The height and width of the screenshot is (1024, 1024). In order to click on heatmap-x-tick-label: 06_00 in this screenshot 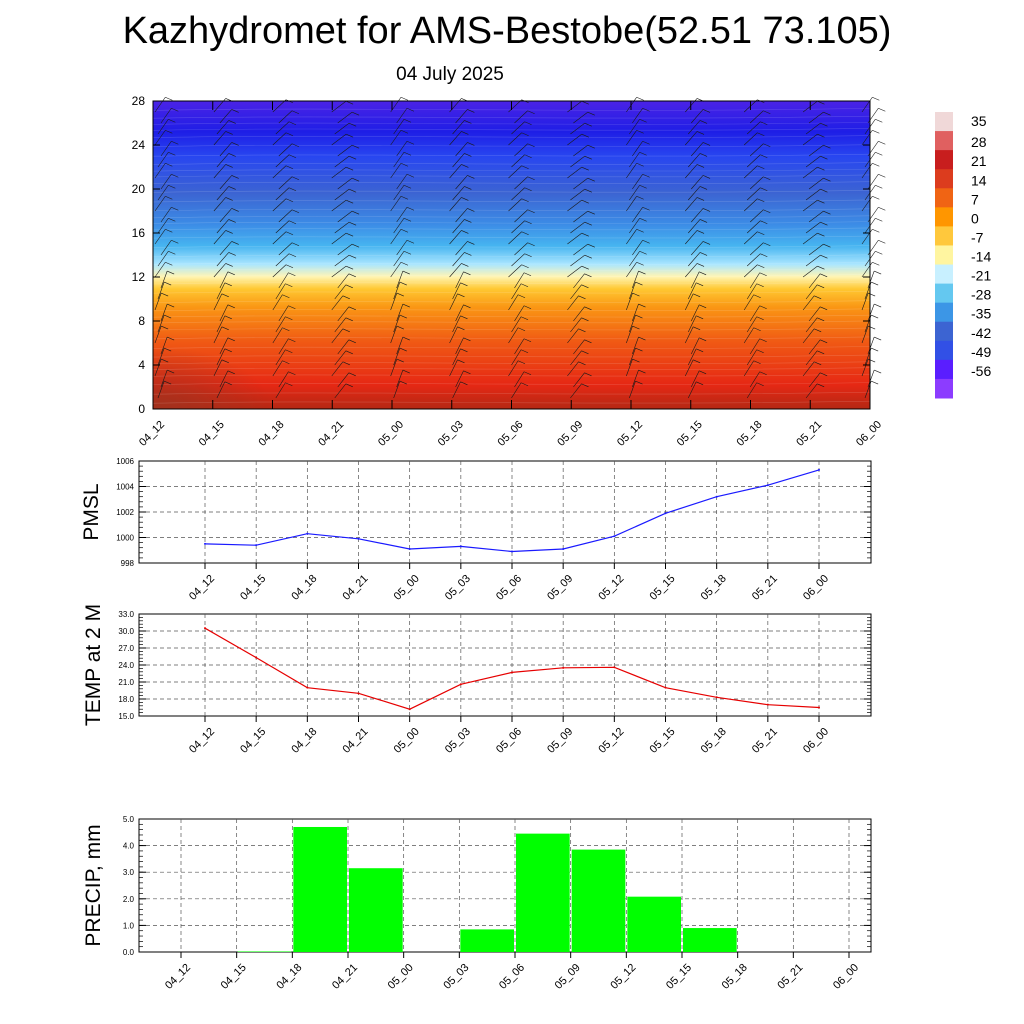, I will do `click(869, 434)`.